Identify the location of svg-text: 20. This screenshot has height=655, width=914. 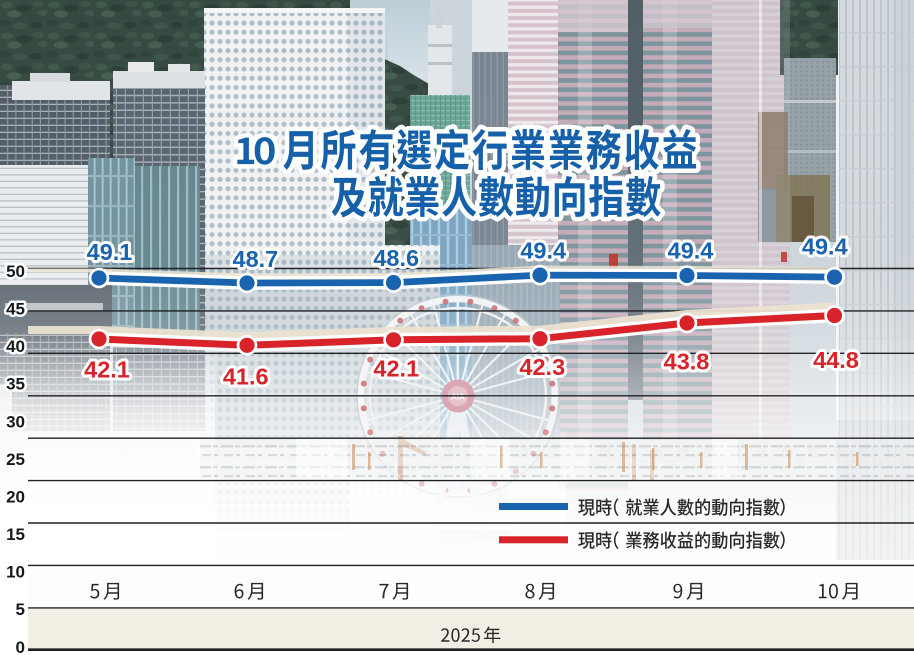
(15, 497).